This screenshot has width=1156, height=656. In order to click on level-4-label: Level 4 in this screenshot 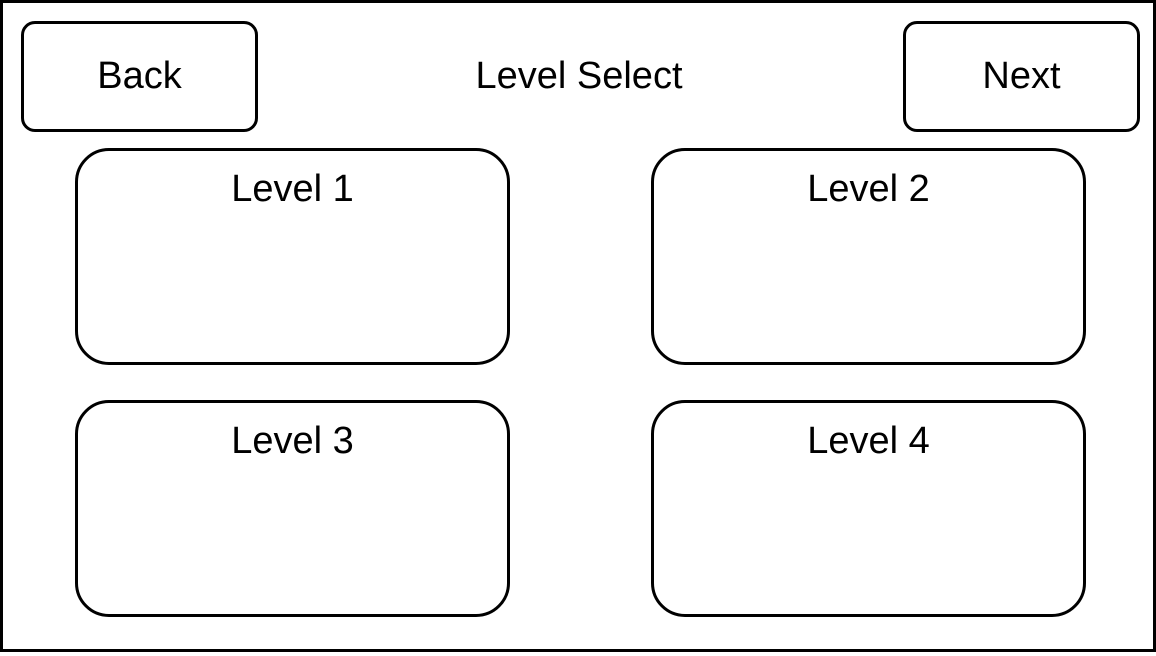, I will do `click(868, 441)`.